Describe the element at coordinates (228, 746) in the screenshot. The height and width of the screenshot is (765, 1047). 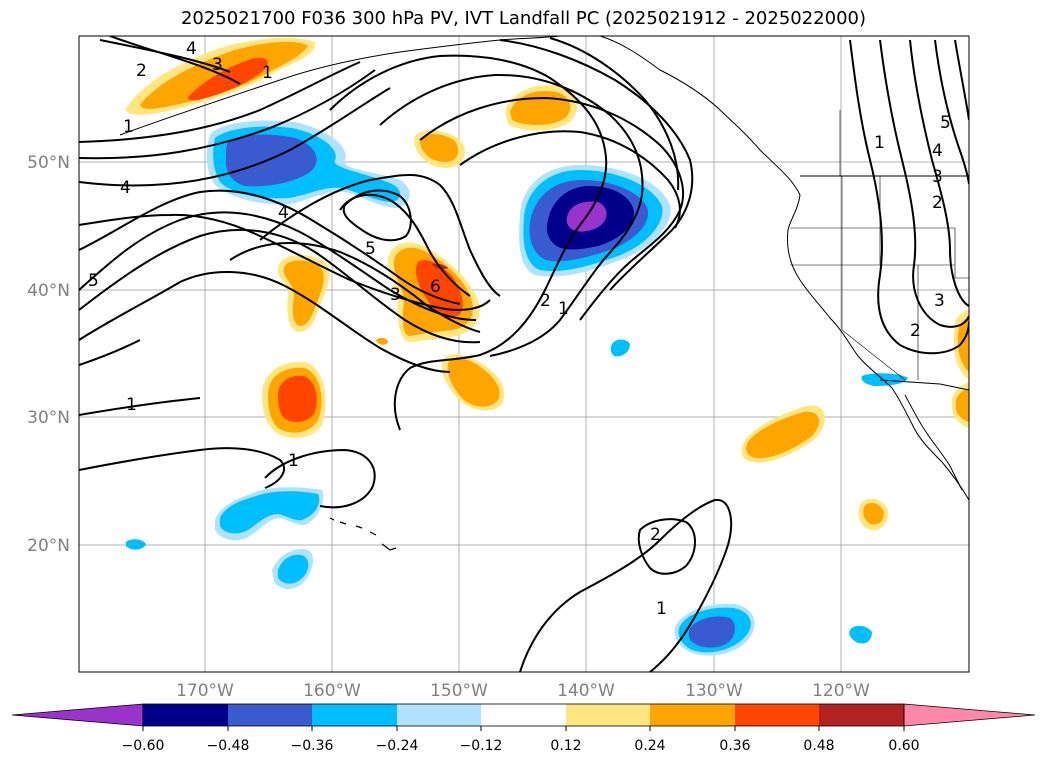
I see `colorbar-tick-label: −0.48` at that location.